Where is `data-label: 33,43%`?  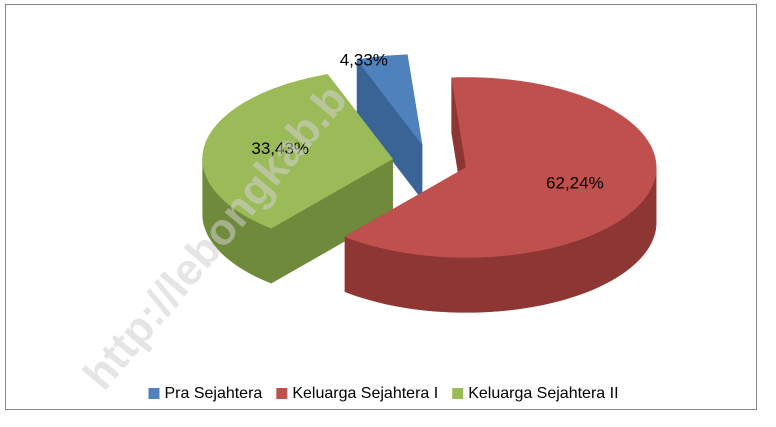 data-label: 33,43% is located at coordinates (280, 148).